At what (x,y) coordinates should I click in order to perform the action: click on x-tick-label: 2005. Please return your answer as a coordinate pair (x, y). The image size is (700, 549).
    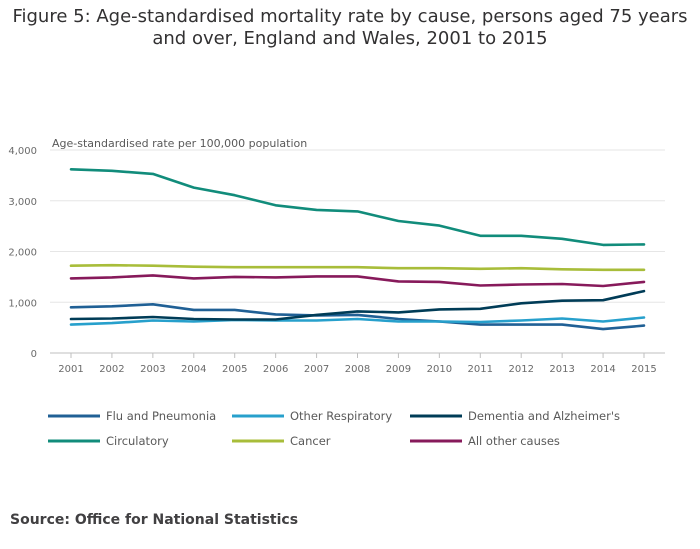
    Looking at the image, I should click on (234, 369).